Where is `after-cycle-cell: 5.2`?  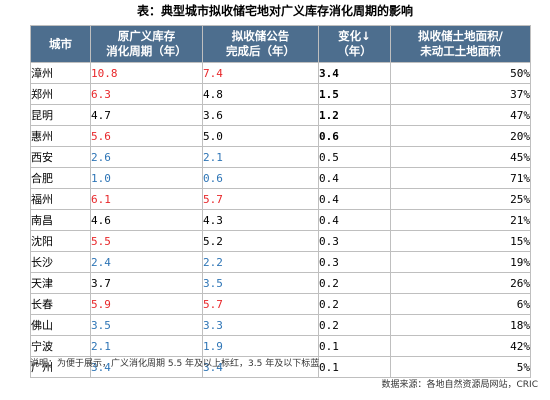
after-cycle-cell: 5.2 is located at coordinates (260, 241).